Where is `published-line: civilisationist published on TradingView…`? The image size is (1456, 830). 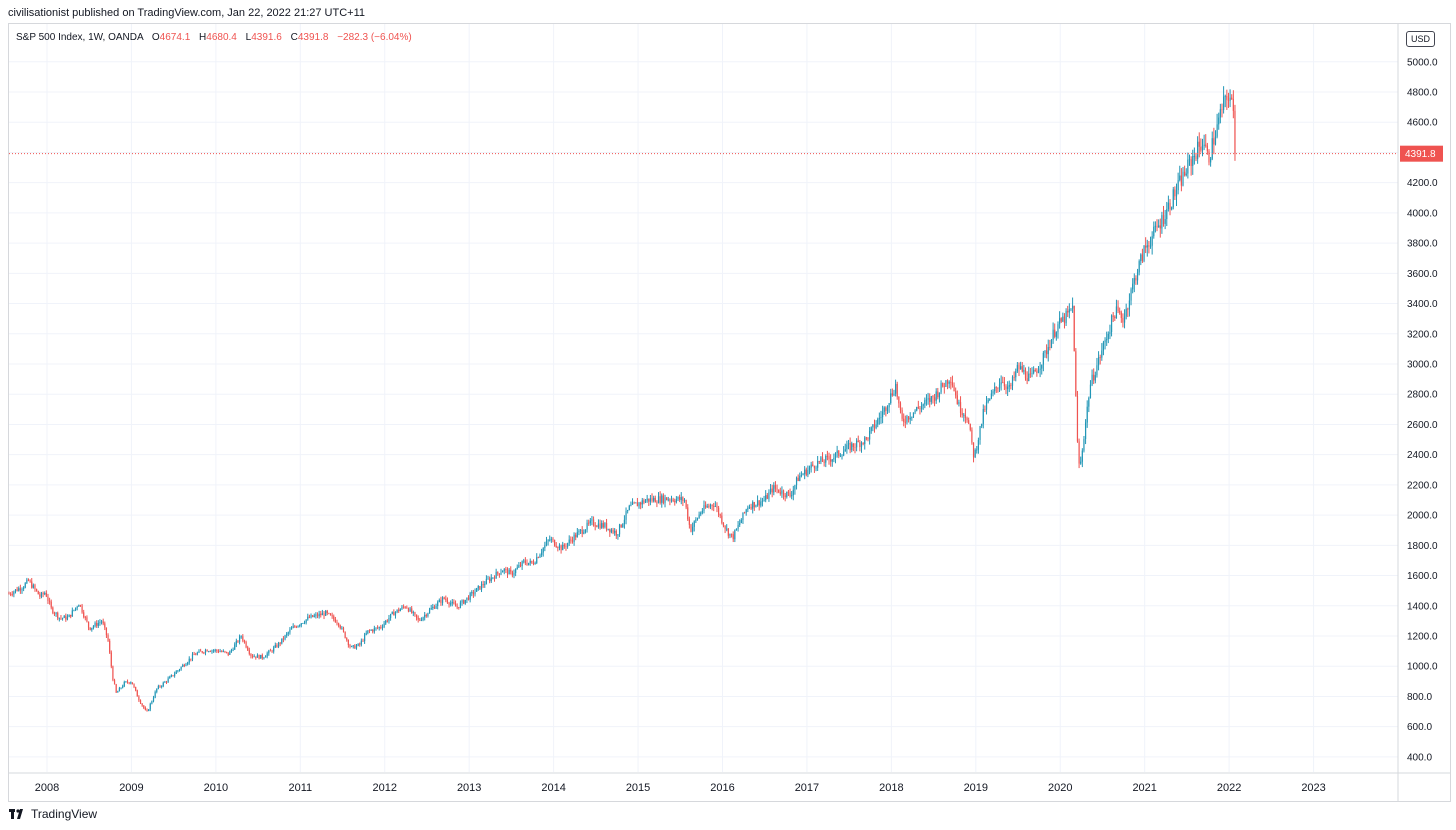 published-line: civilisationist published on TradingView… is located at coordinates (187, 13).